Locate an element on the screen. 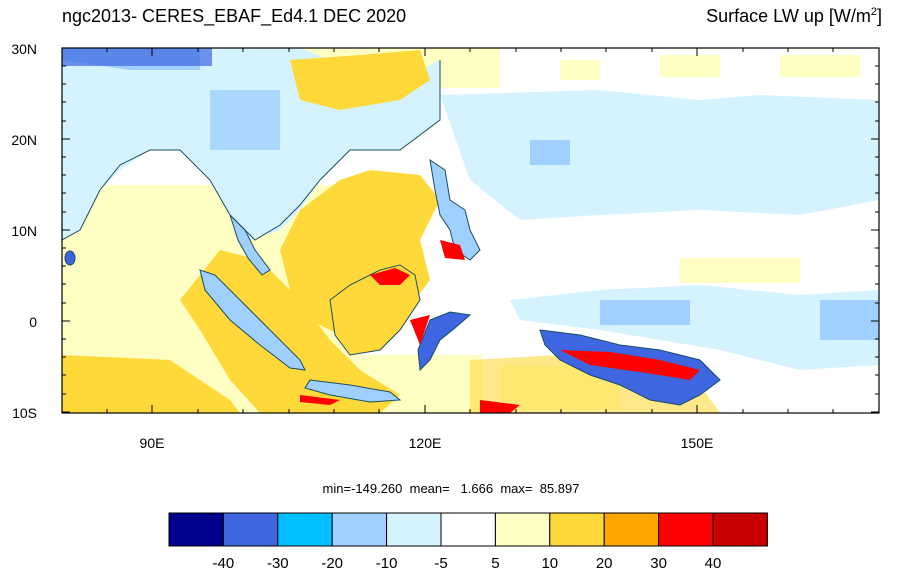  lon-label-120e: 120E is located at coordinates (425, 443).